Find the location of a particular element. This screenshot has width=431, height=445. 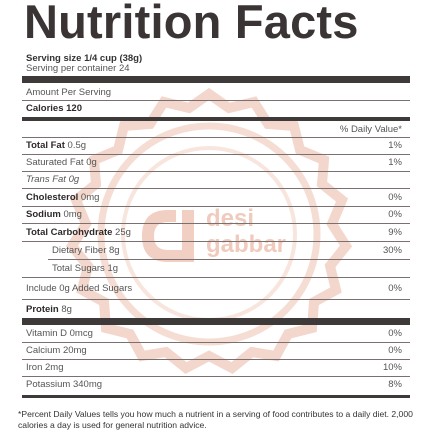

nutrient-name: Potassium 340mg is located at coordinates (64, 384).